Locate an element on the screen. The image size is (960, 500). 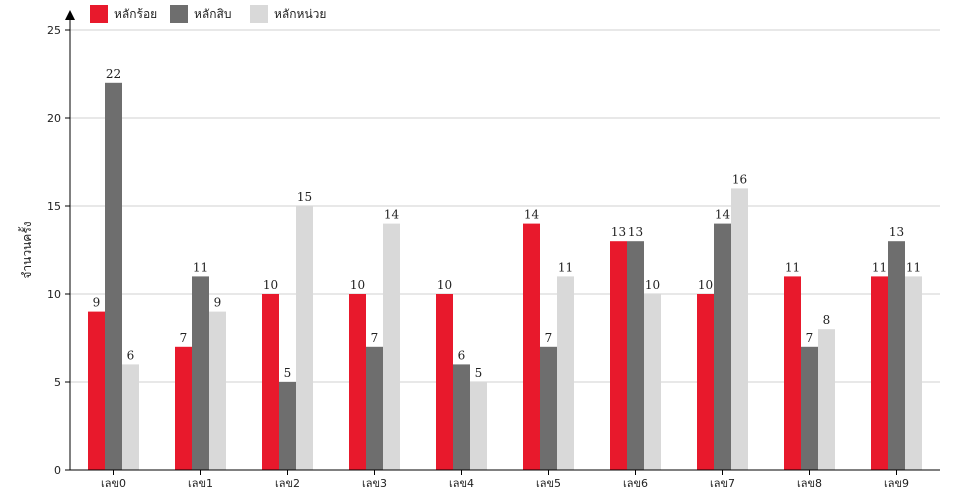
y-tick-label: 10 is located at coordinates (54, 294).